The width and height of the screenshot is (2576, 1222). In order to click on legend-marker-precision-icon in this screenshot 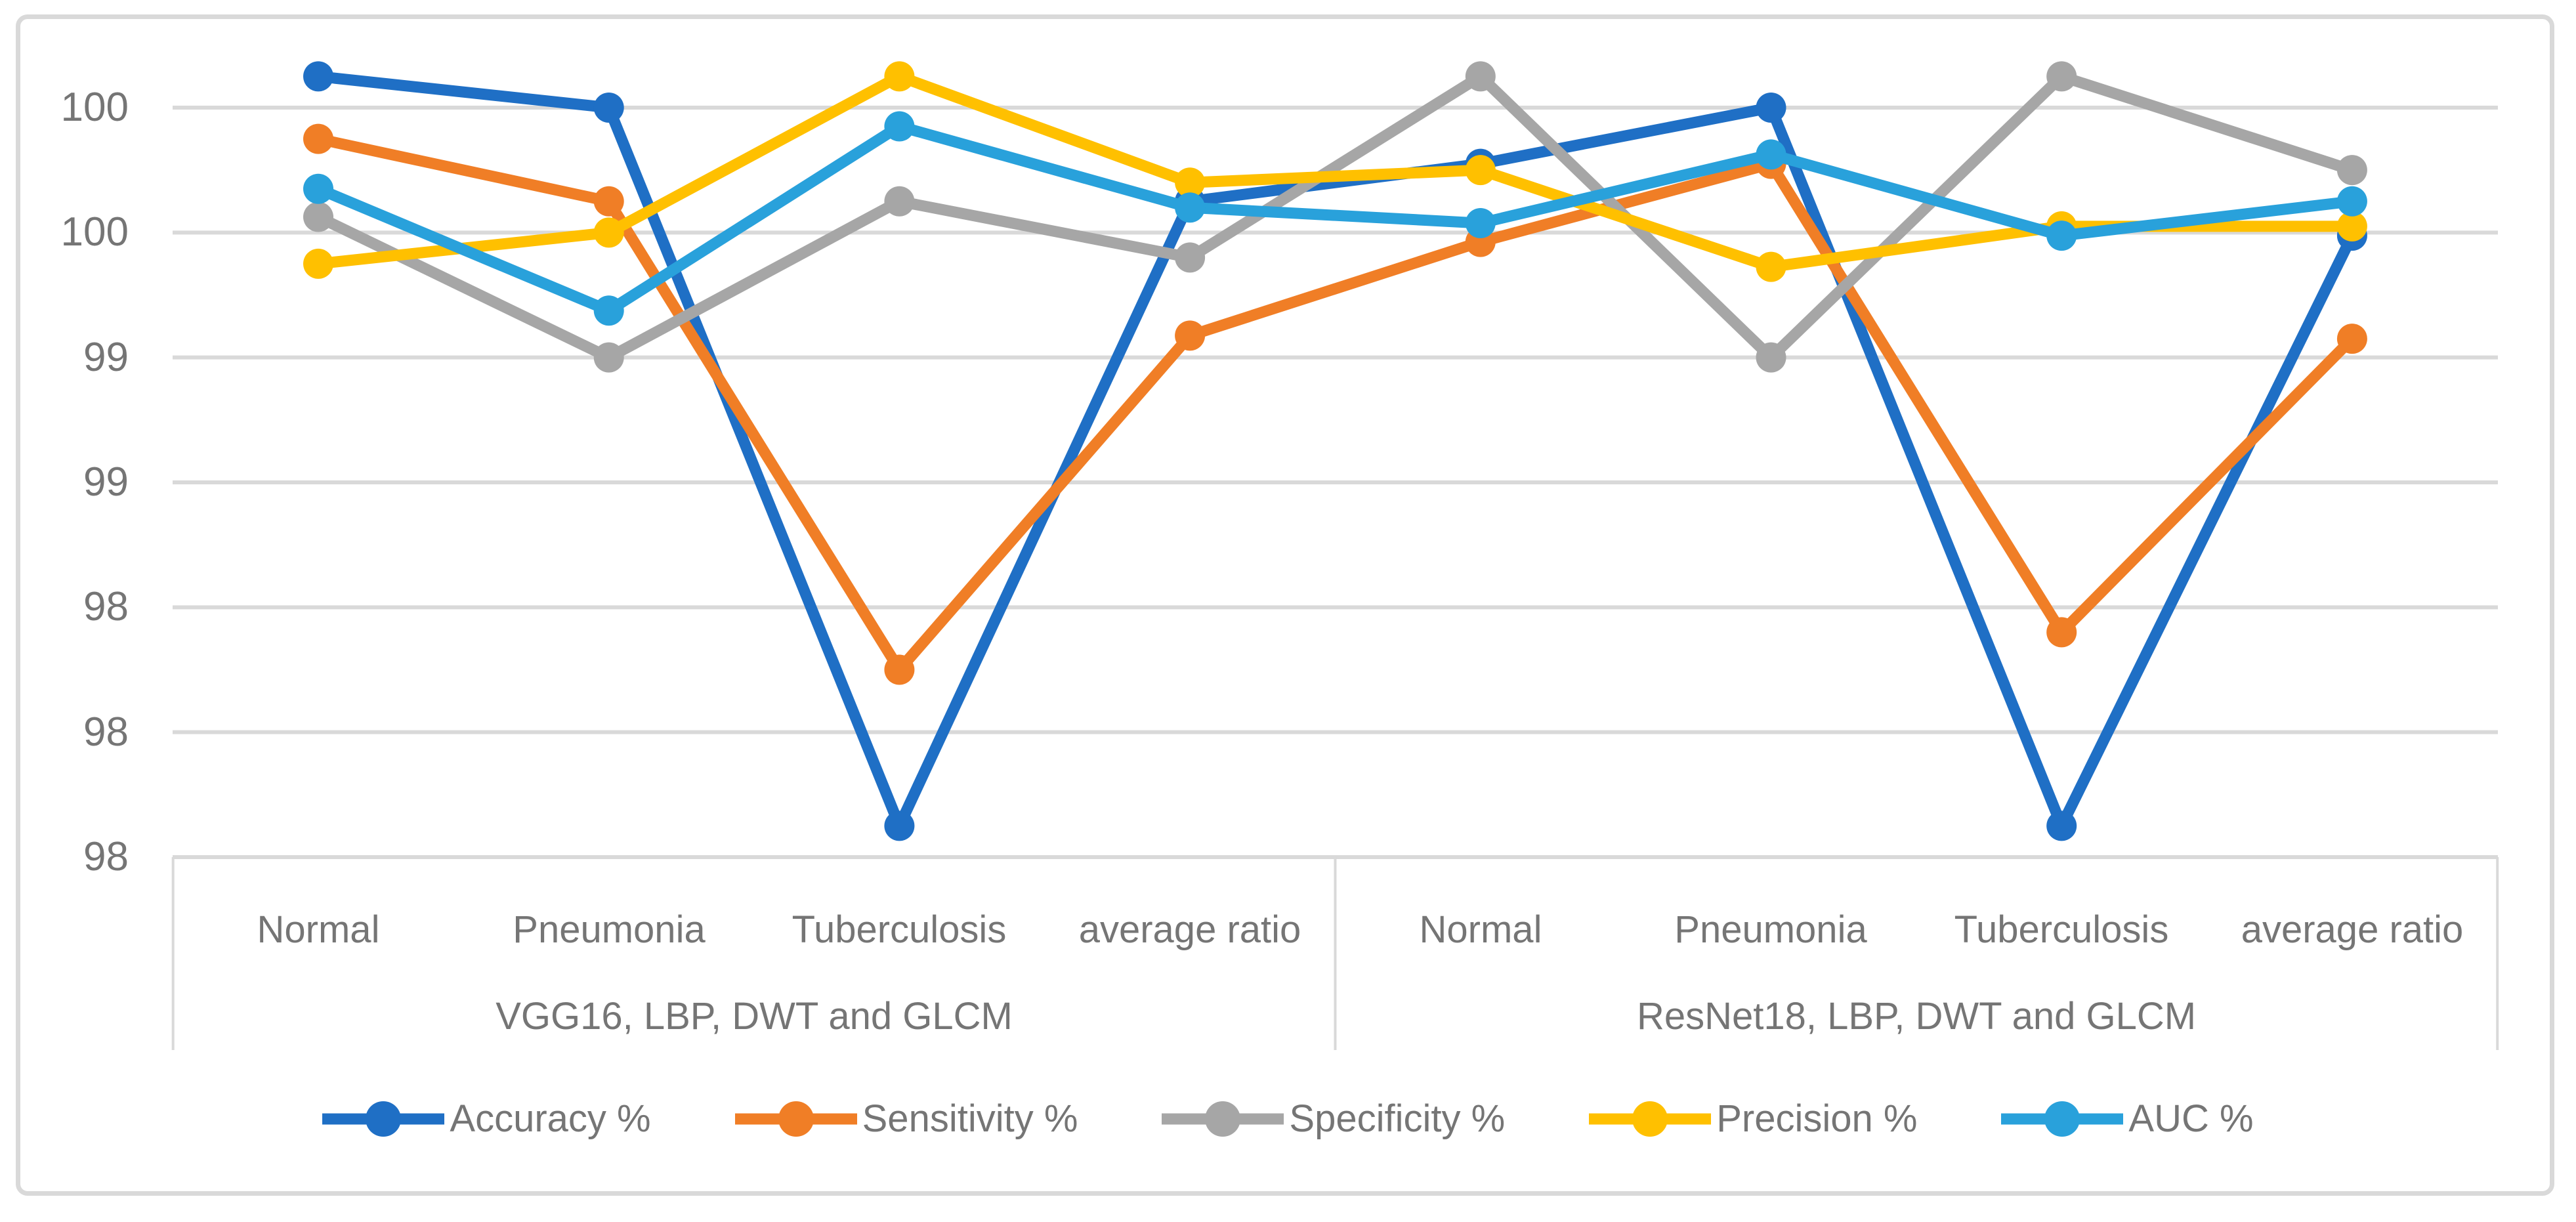, I will do `click(1650, 1119)`.